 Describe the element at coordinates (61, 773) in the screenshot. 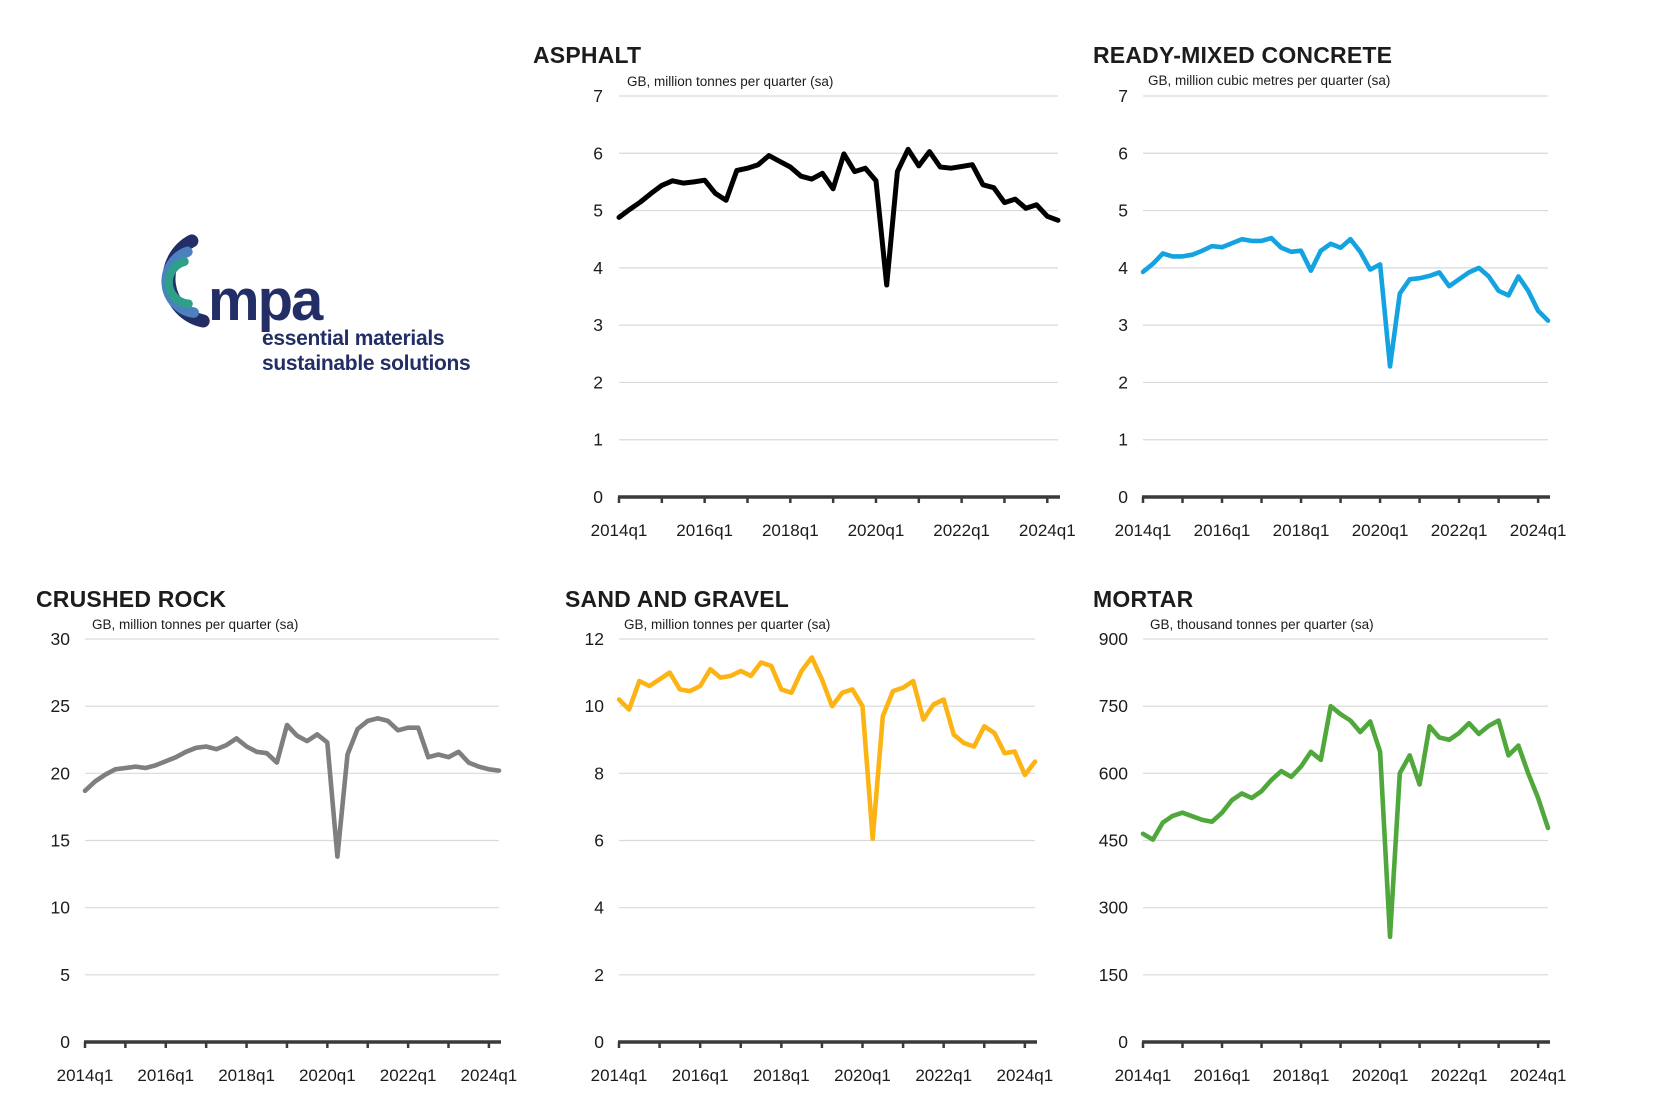

I see `y-tick-label: 20` at that location.